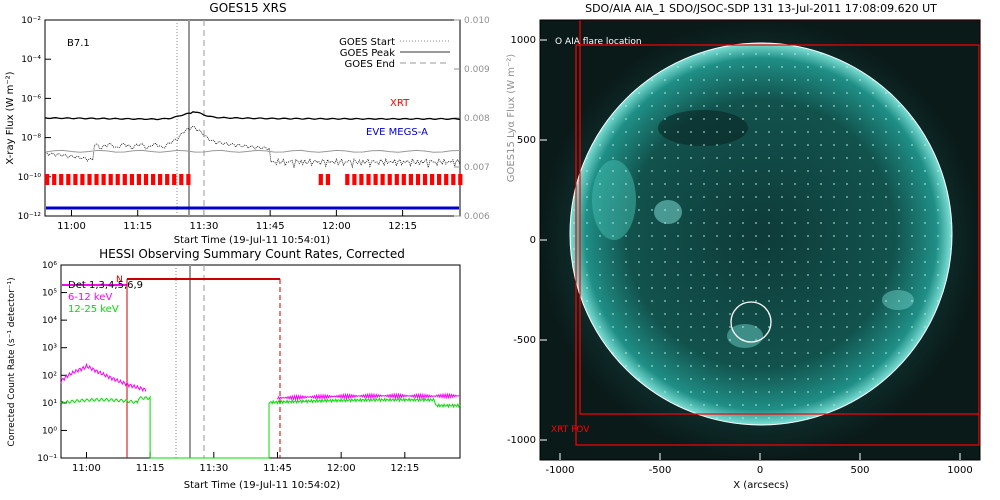  Describe the element at coordinates (31, 21) in the screenshot. I see `goes-ytick-label: 10⁻²` at that location.